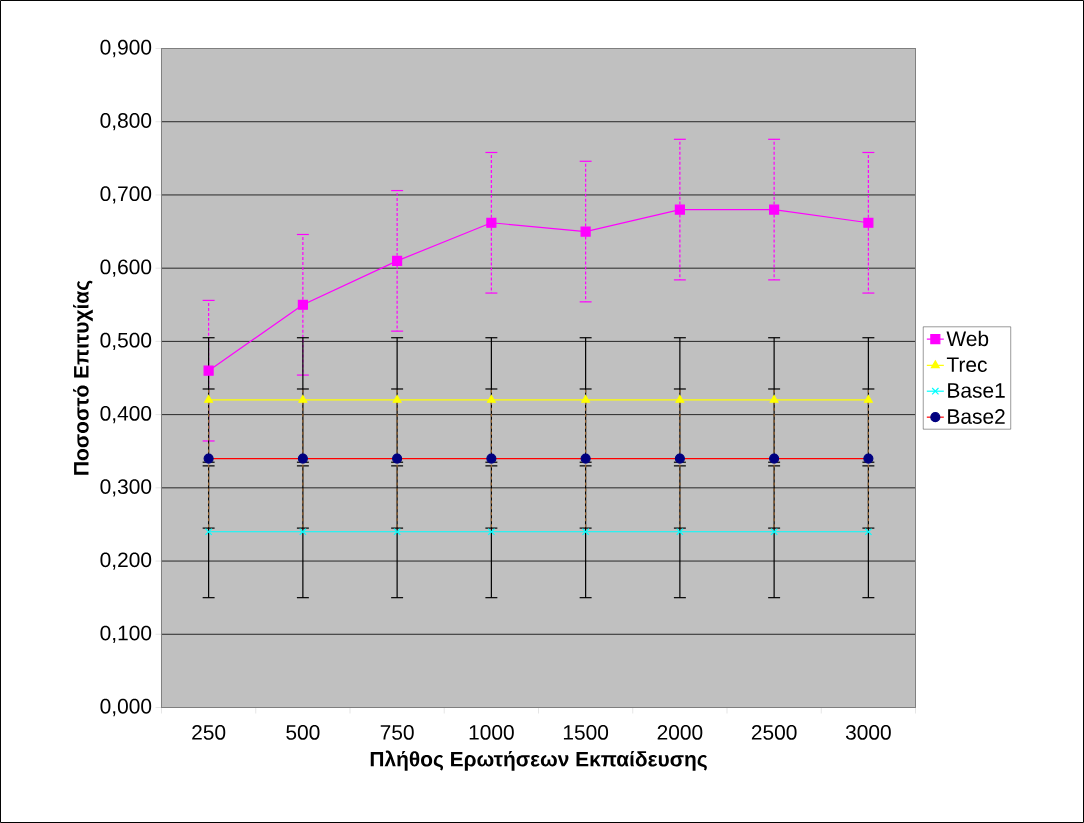 The image size is (1084, 823). What do you see at coordinates (126, 634) in the screenshot?
I see `y-tick-label: 0,100` at bounding box center [126, 634].